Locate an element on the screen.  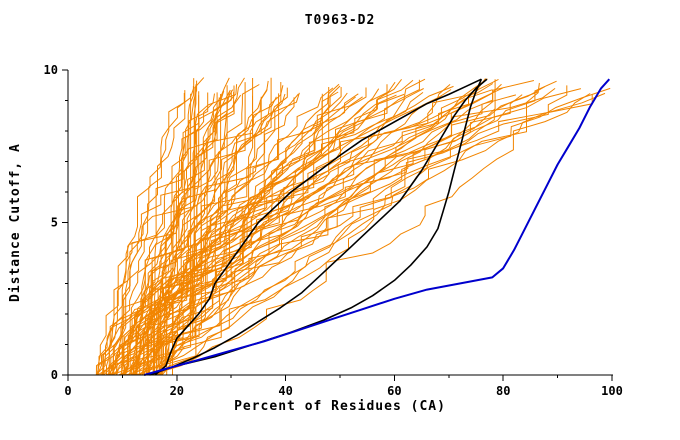
x-tick-label: 60 is located at coordinates (394, 391).